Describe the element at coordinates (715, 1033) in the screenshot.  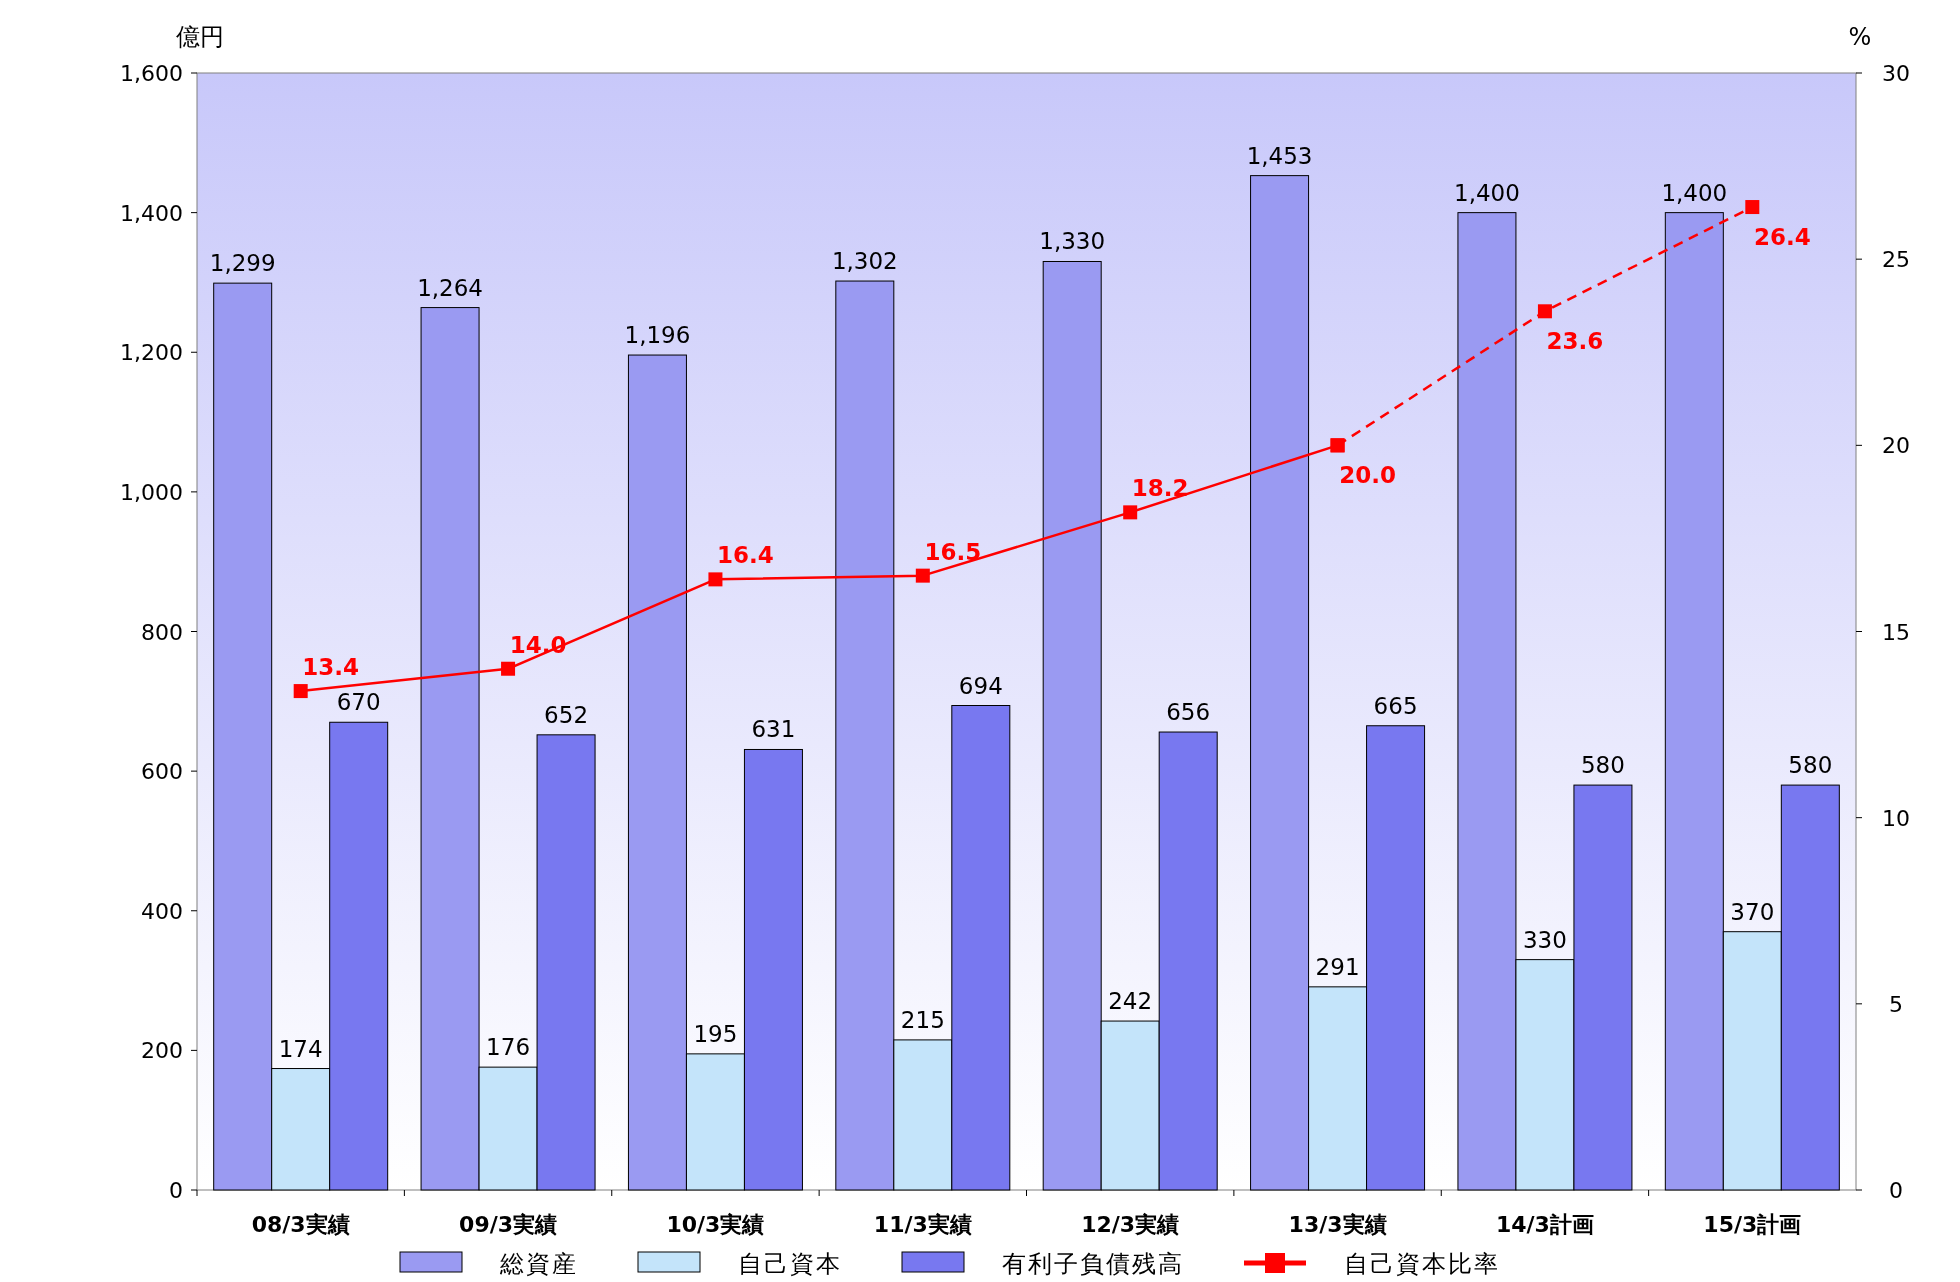
I see `data-label: 195` at that location.